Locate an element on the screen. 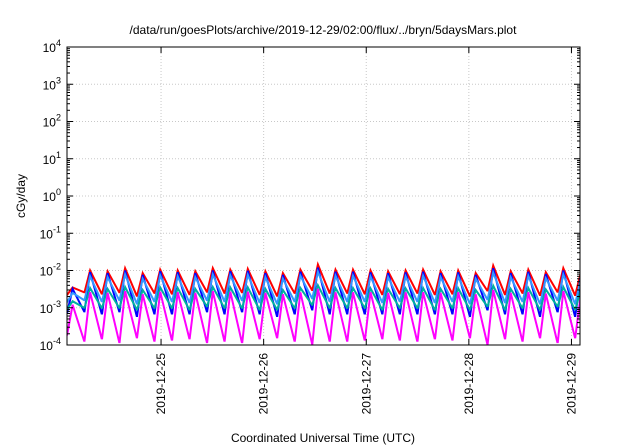 This screenshot has height=448, width=640. y-tick-label: 10⁻³ is located at coordinates (50, 307).